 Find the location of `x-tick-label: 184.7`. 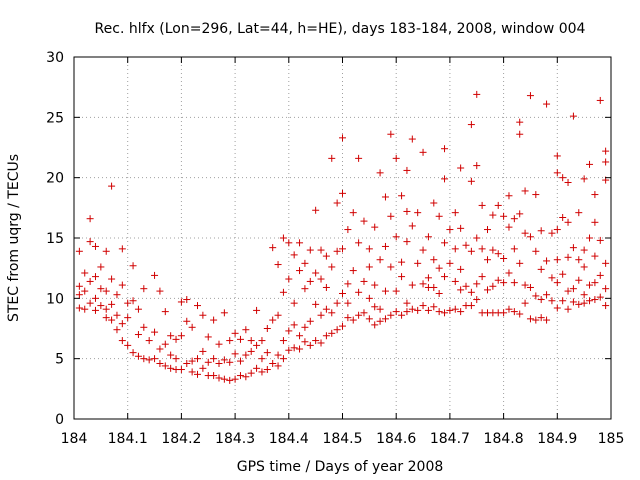

x-tick-label: 184.7 is located at coordinates (450, 439).